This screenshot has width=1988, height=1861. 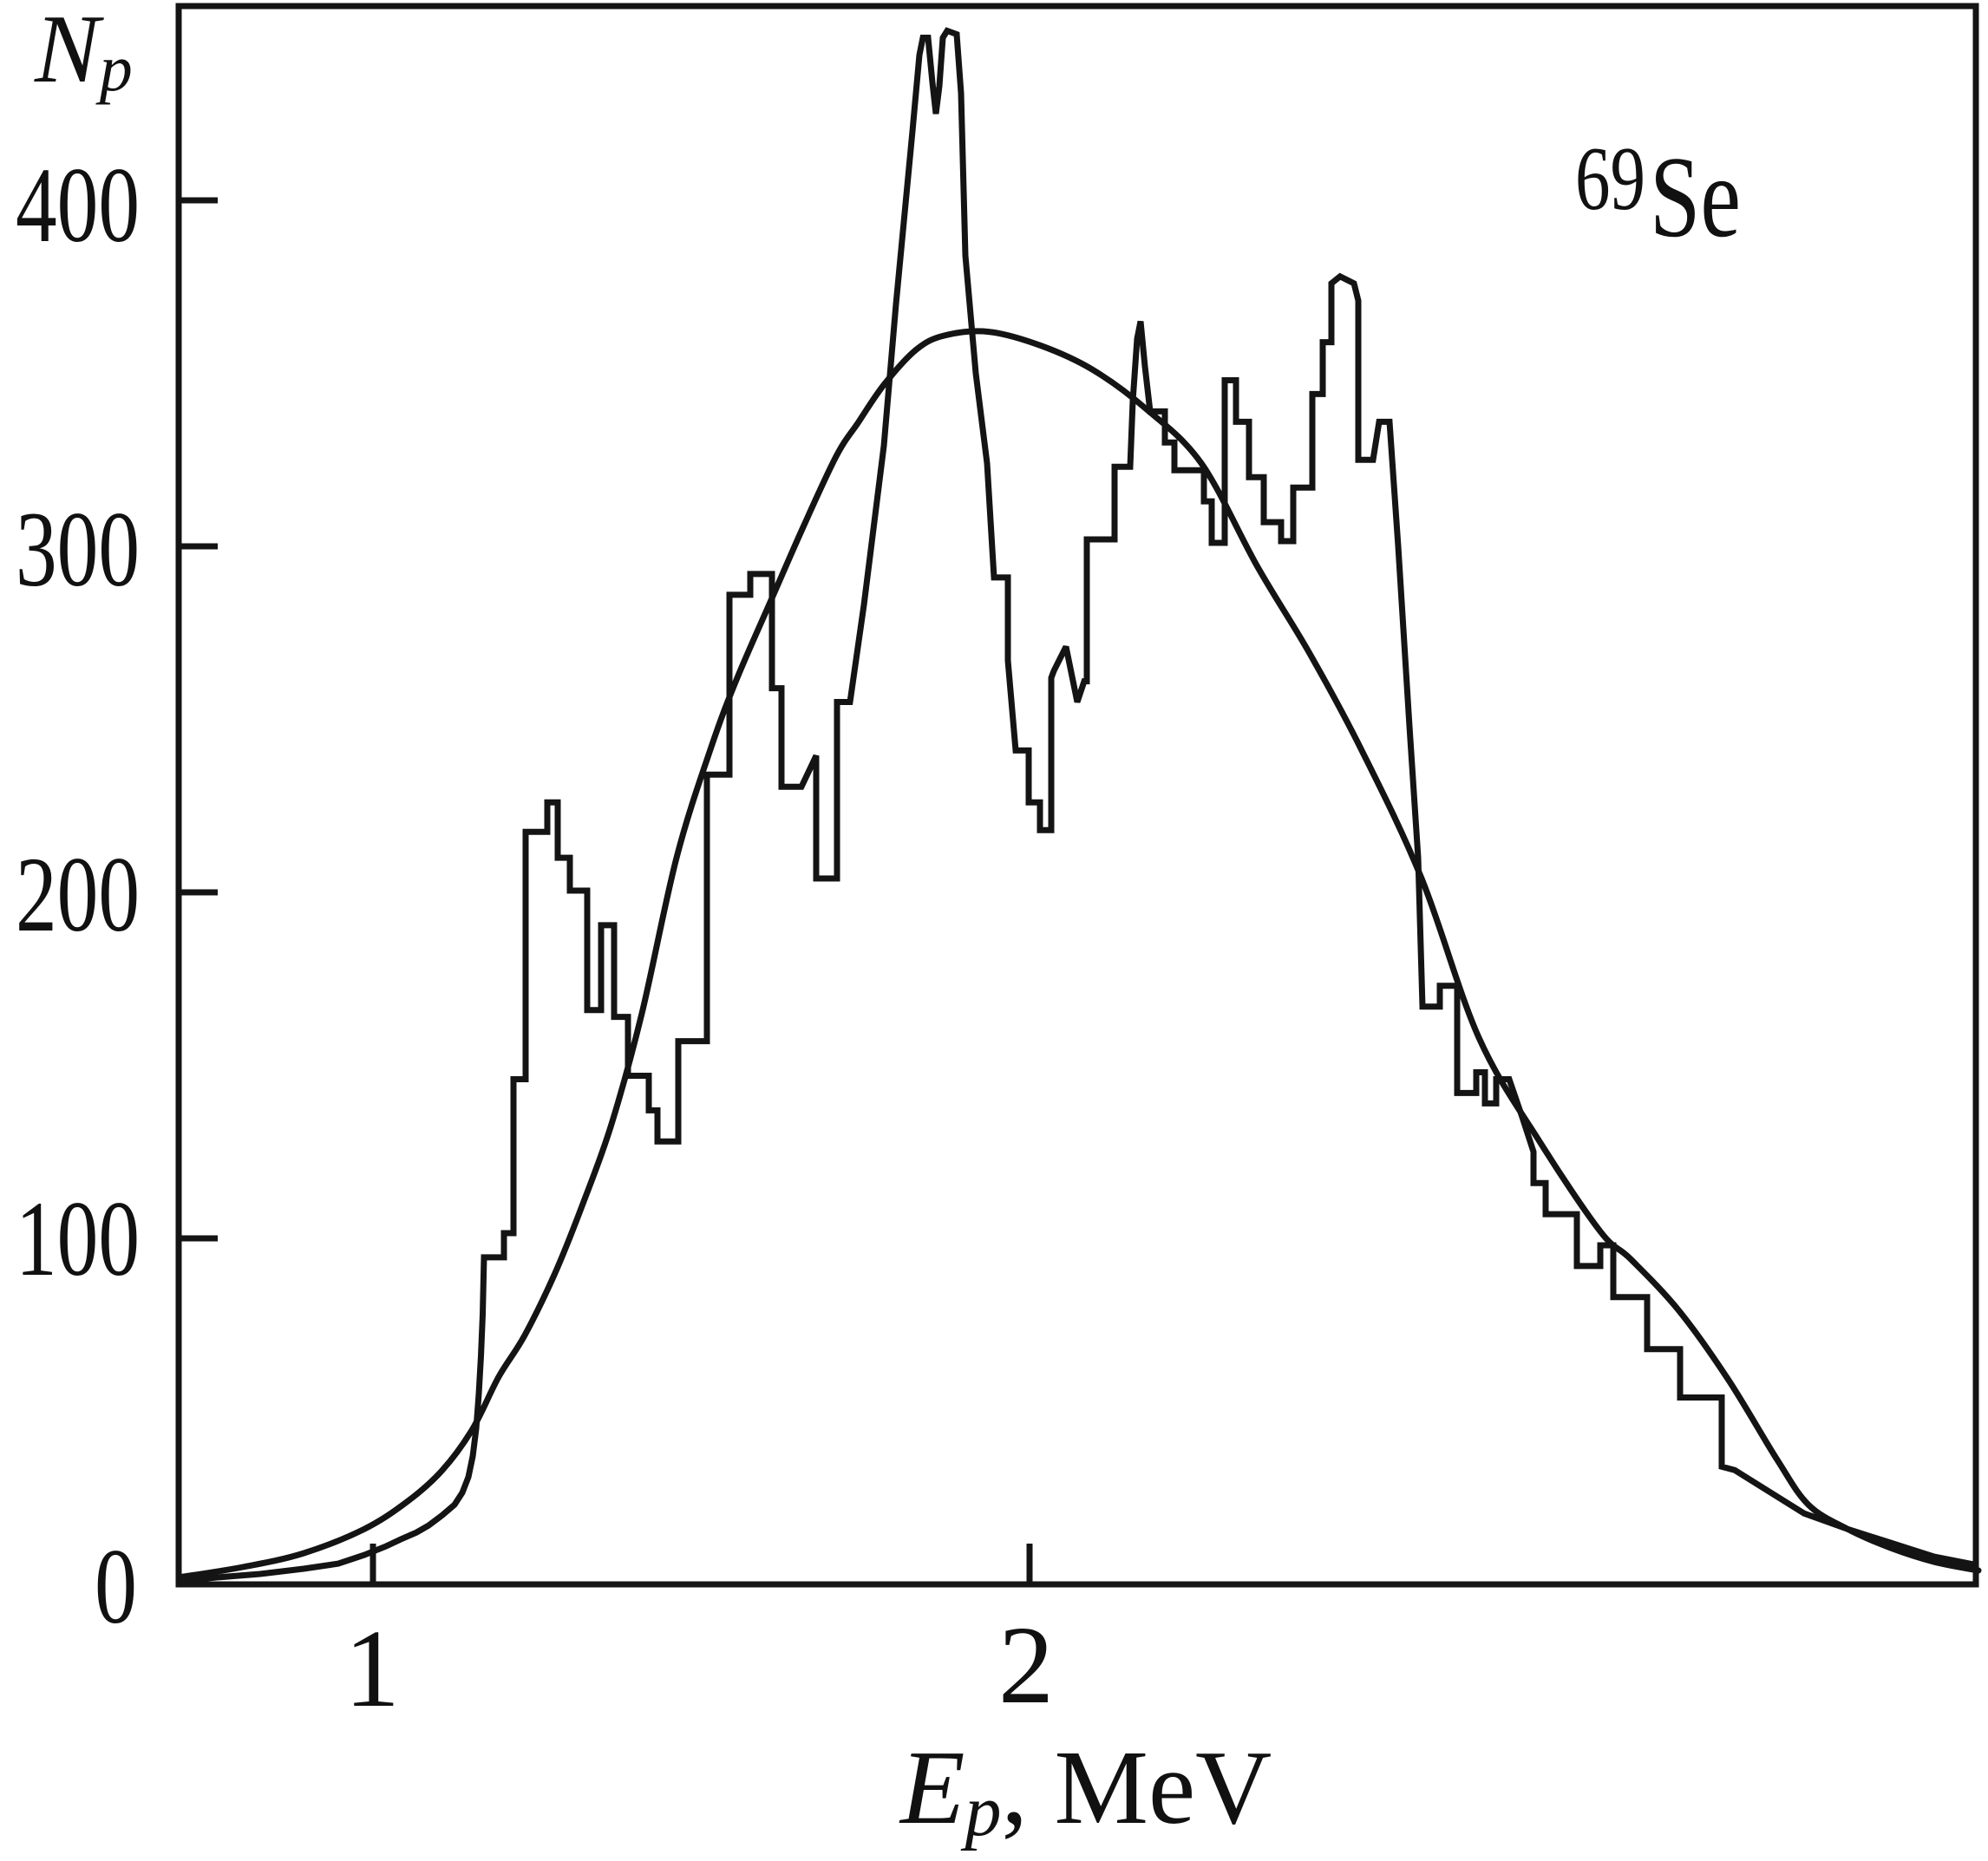 What do you see at coordinates (372, 1668) in the screenshot?
I see `svg-text: 1` at bounding box center [372, 1668].